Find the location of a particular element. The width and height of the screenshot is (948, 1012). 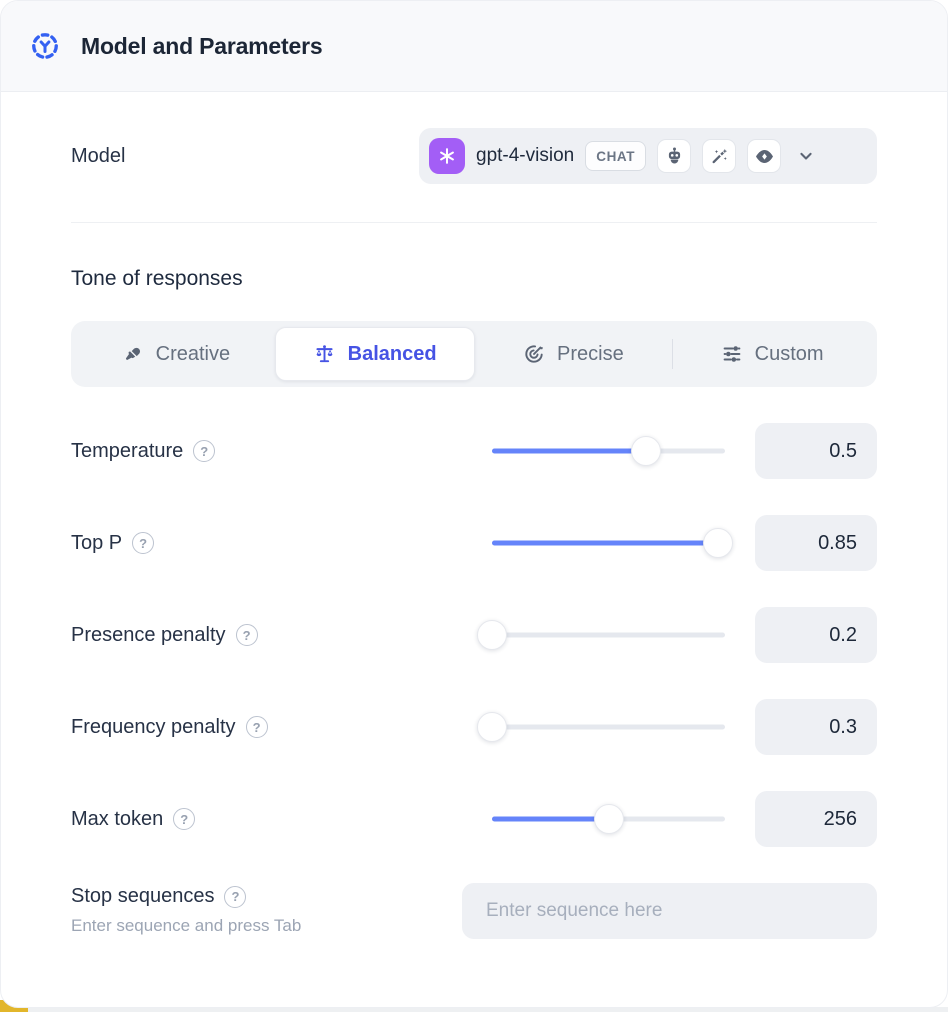

tone-option-label: Precise is located at coordinates (590, 353).